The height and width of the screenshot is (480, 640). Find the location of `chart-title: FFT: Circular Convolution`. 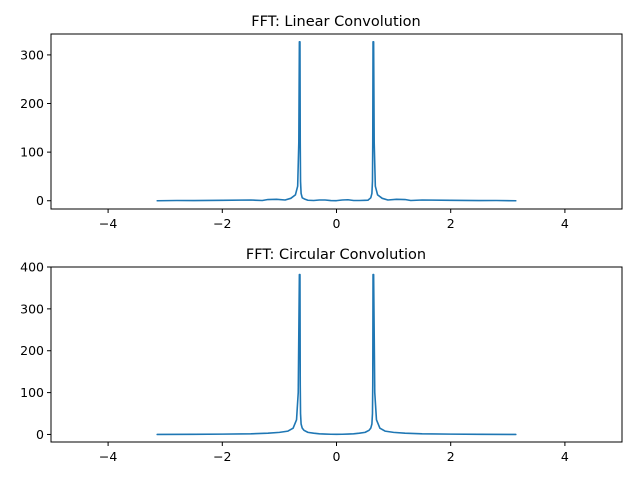

chart-title: FFT: Circular Convolution is located at coordinates (336, 255).